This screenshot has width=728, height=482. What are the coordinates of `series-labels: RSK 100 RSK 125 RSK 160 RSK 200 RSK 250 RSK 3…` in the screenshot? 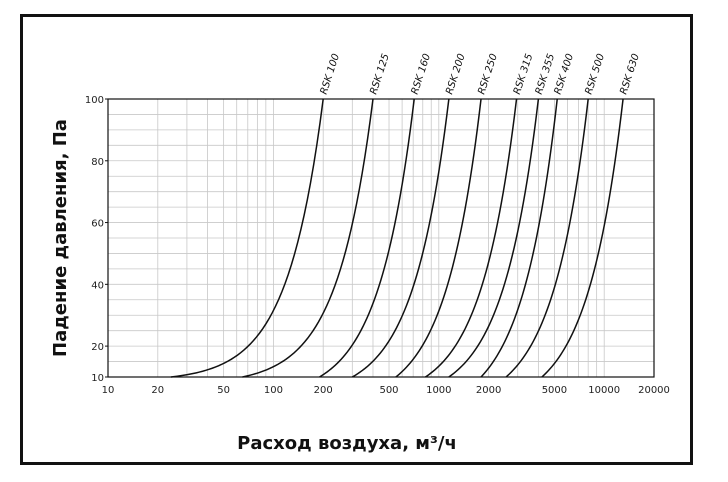 It's located at (480, 73).